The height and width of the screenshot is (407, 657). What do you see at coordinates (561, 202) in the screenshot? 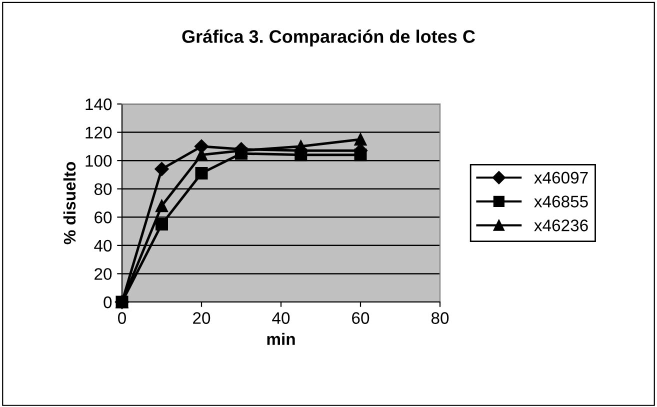
I see `legend-label: x46855` at bounding box center [561, 202].